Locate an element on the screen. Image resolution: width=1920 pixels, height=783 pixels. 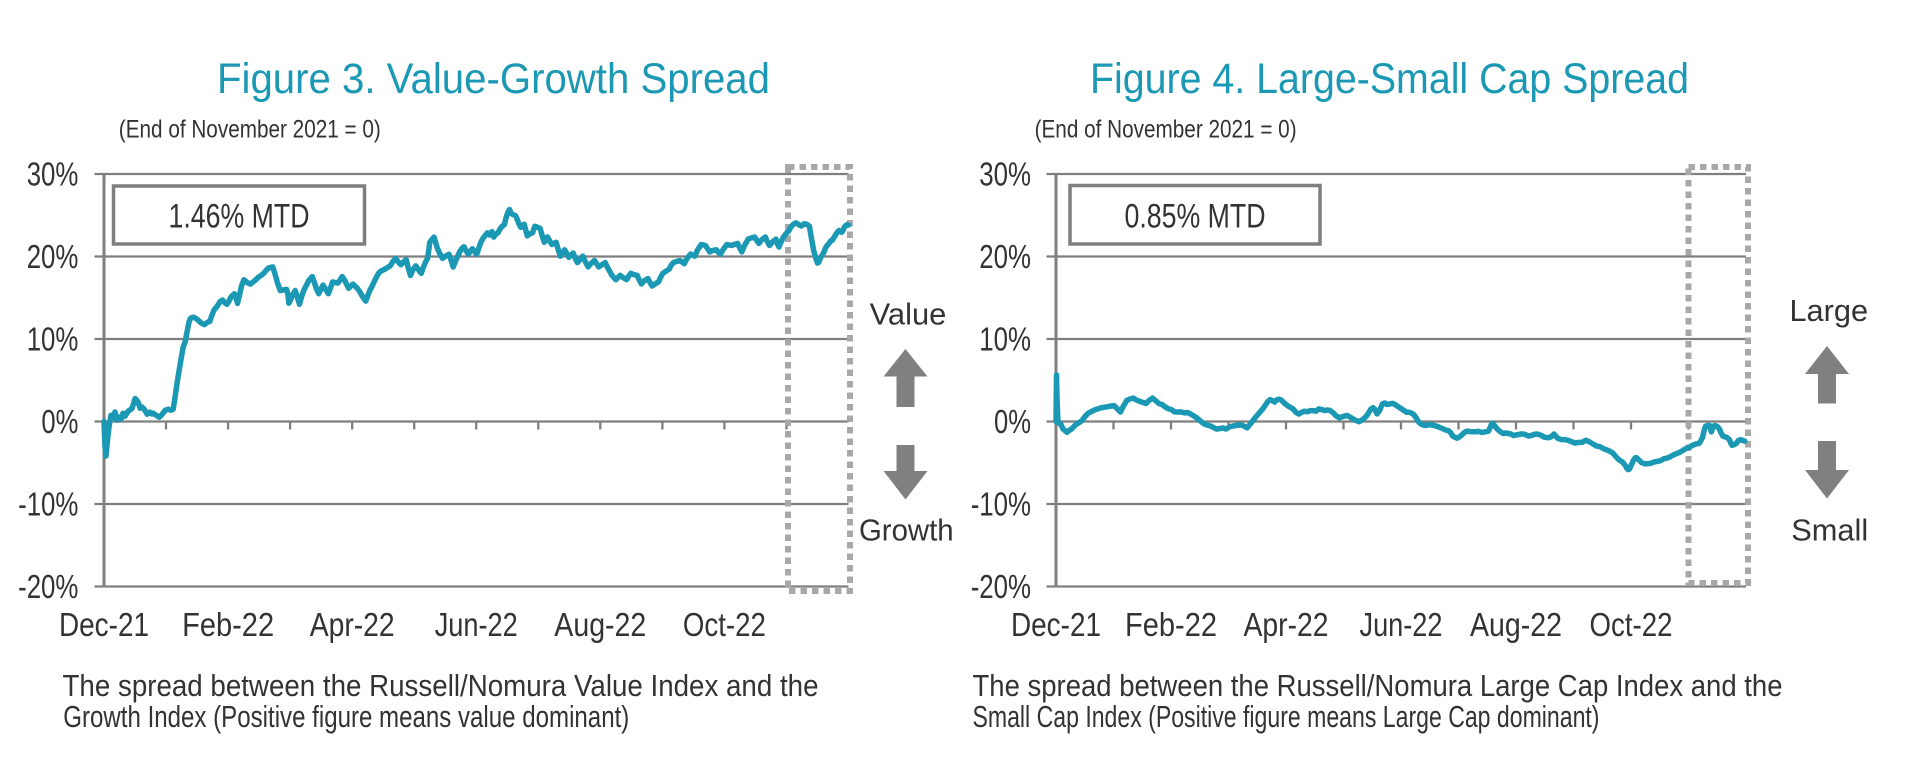
svg-text: 0.85% MTD is located at coordinates (1195, 217).